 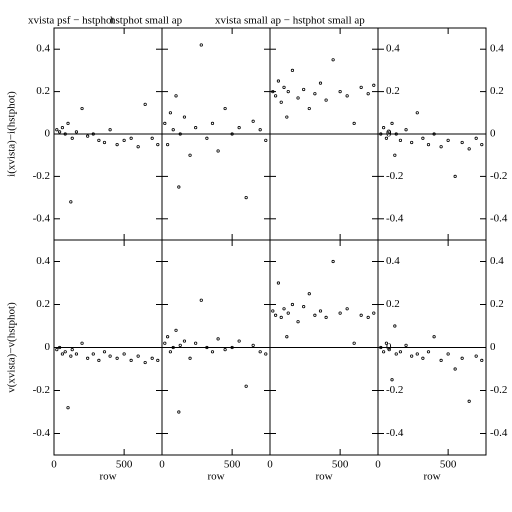 I want to click on y-axis-label: v(xvista)−v(hstphot), so click(x=12, y=347).